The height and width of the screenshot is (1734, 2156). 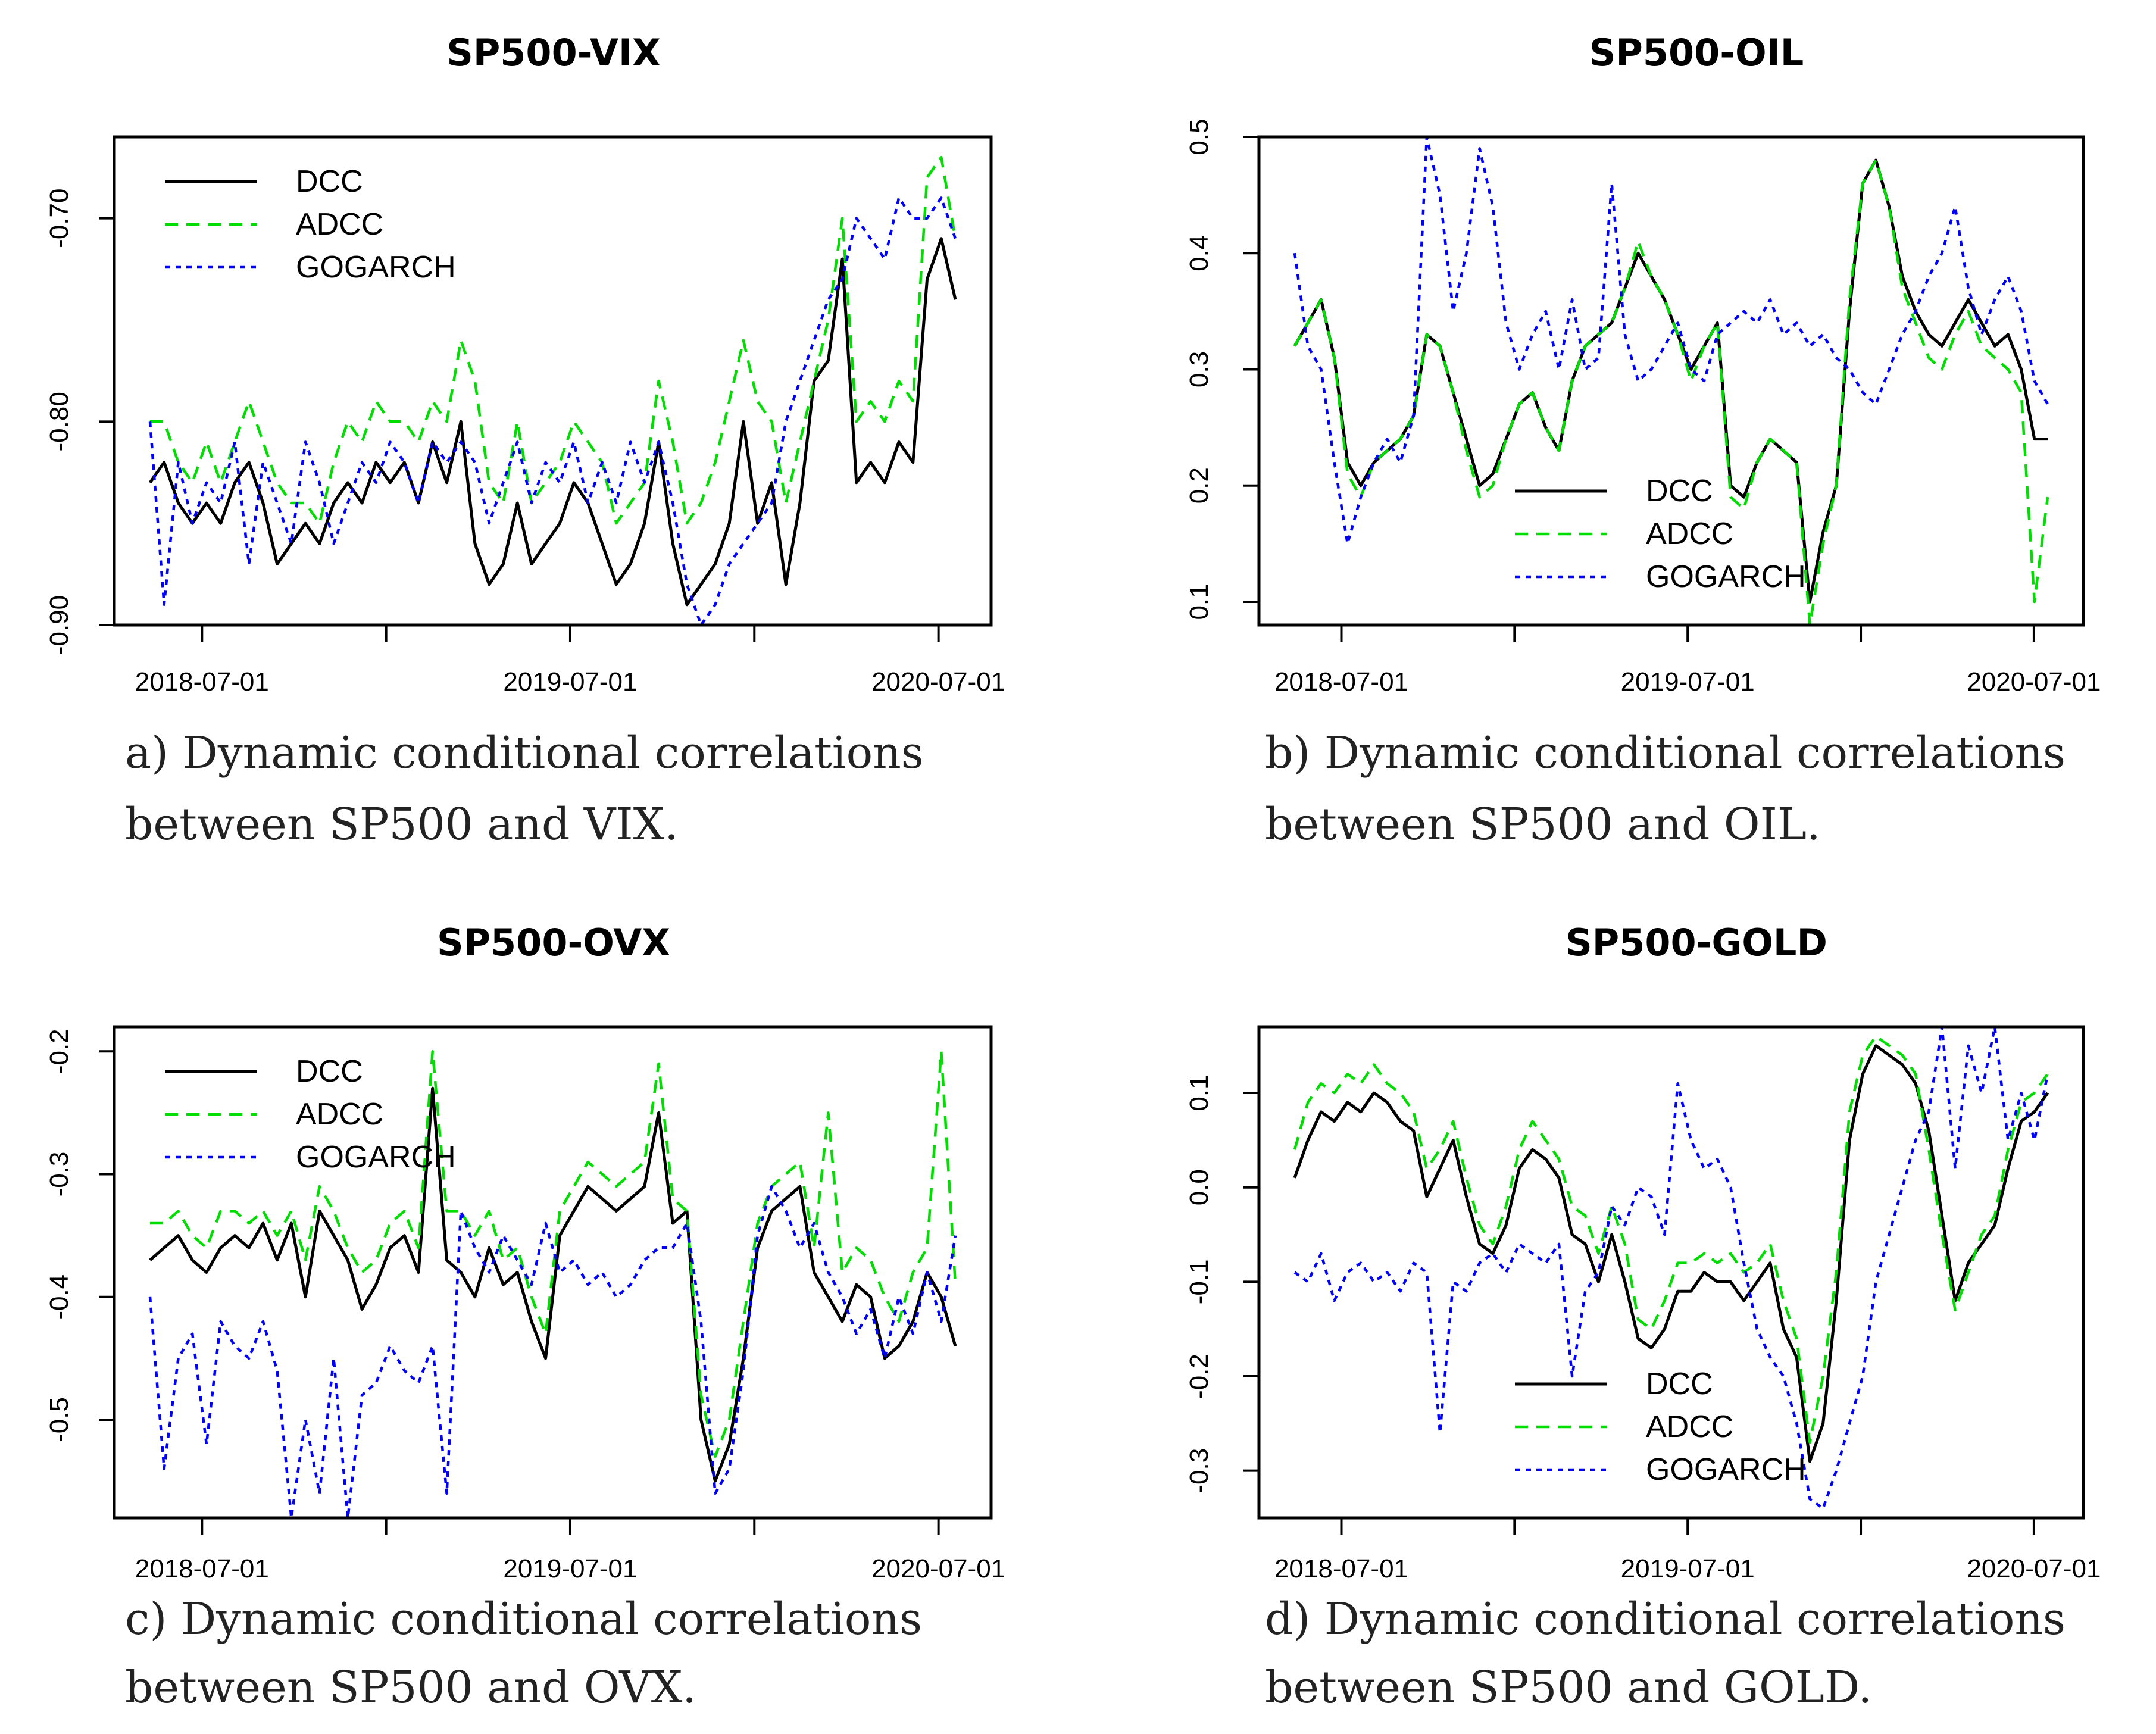 What do you see at coordinates (553, 943) in the screenshot?
I see `chart-title: SP500-OVX` at bounding box center [553, 943].